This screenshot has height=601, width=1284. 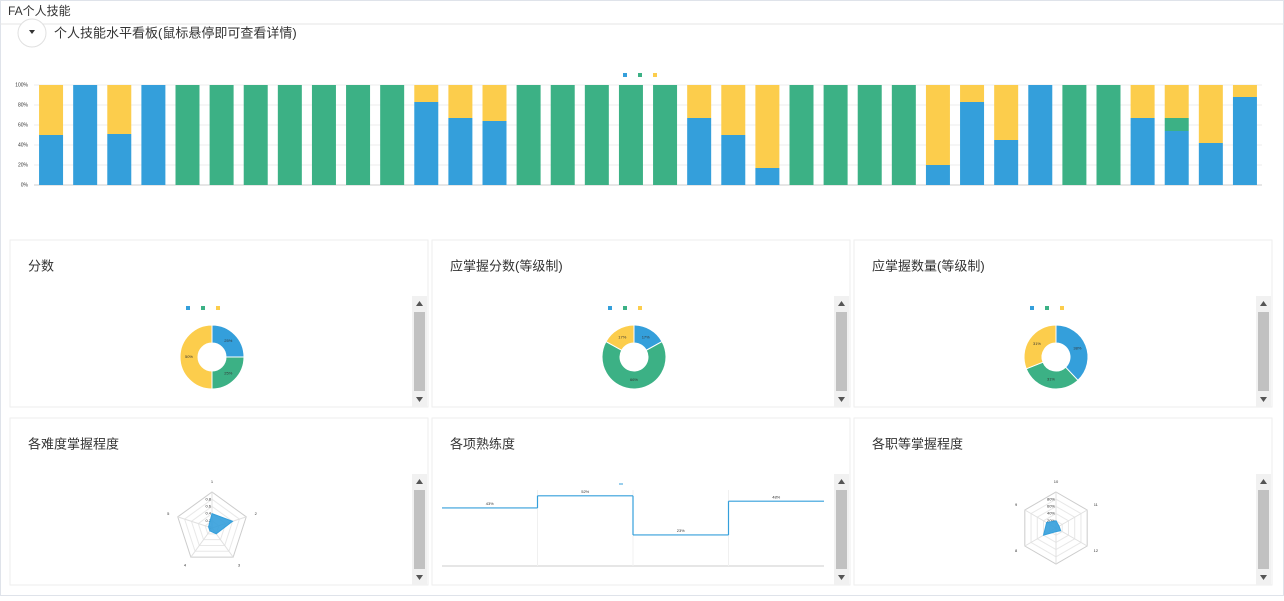 I want to click on value-label: 48%, so click(x=776, y=496).